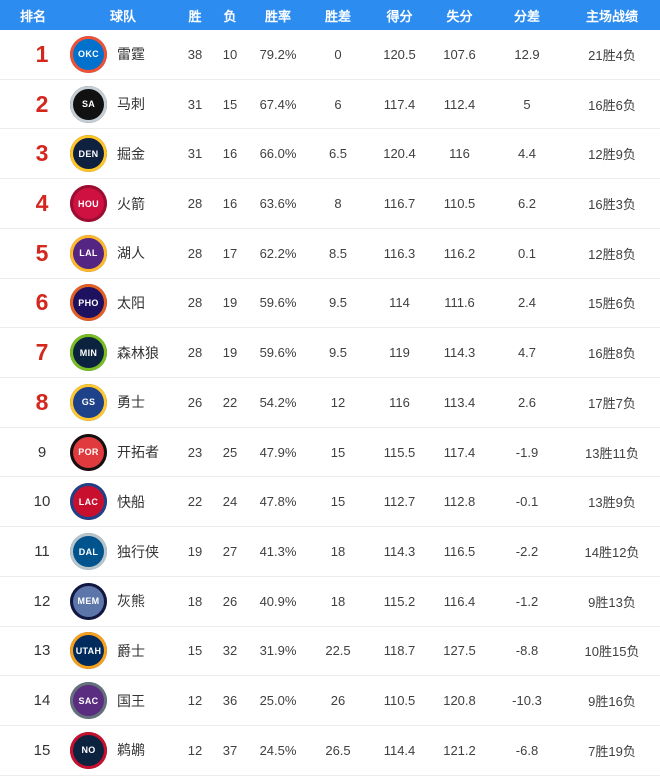 This screenshot has height=776, width=660. What do you see at coordinates (131, 104) in the screenshot?
I see `team-name: 马刺` at bounding box center [131, 104].